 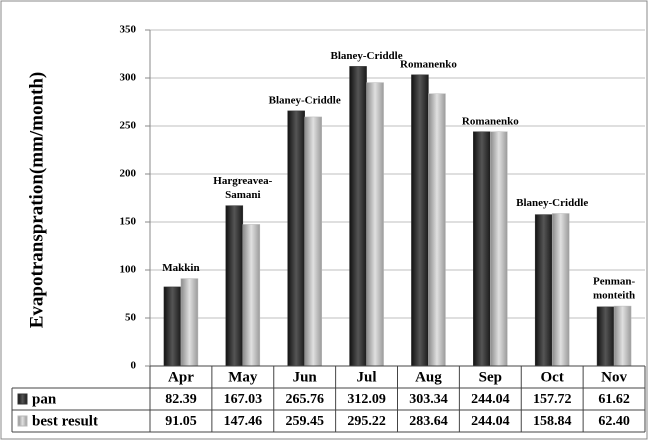 I want to click on table-value: 61.62, so click(x=614, y=399).